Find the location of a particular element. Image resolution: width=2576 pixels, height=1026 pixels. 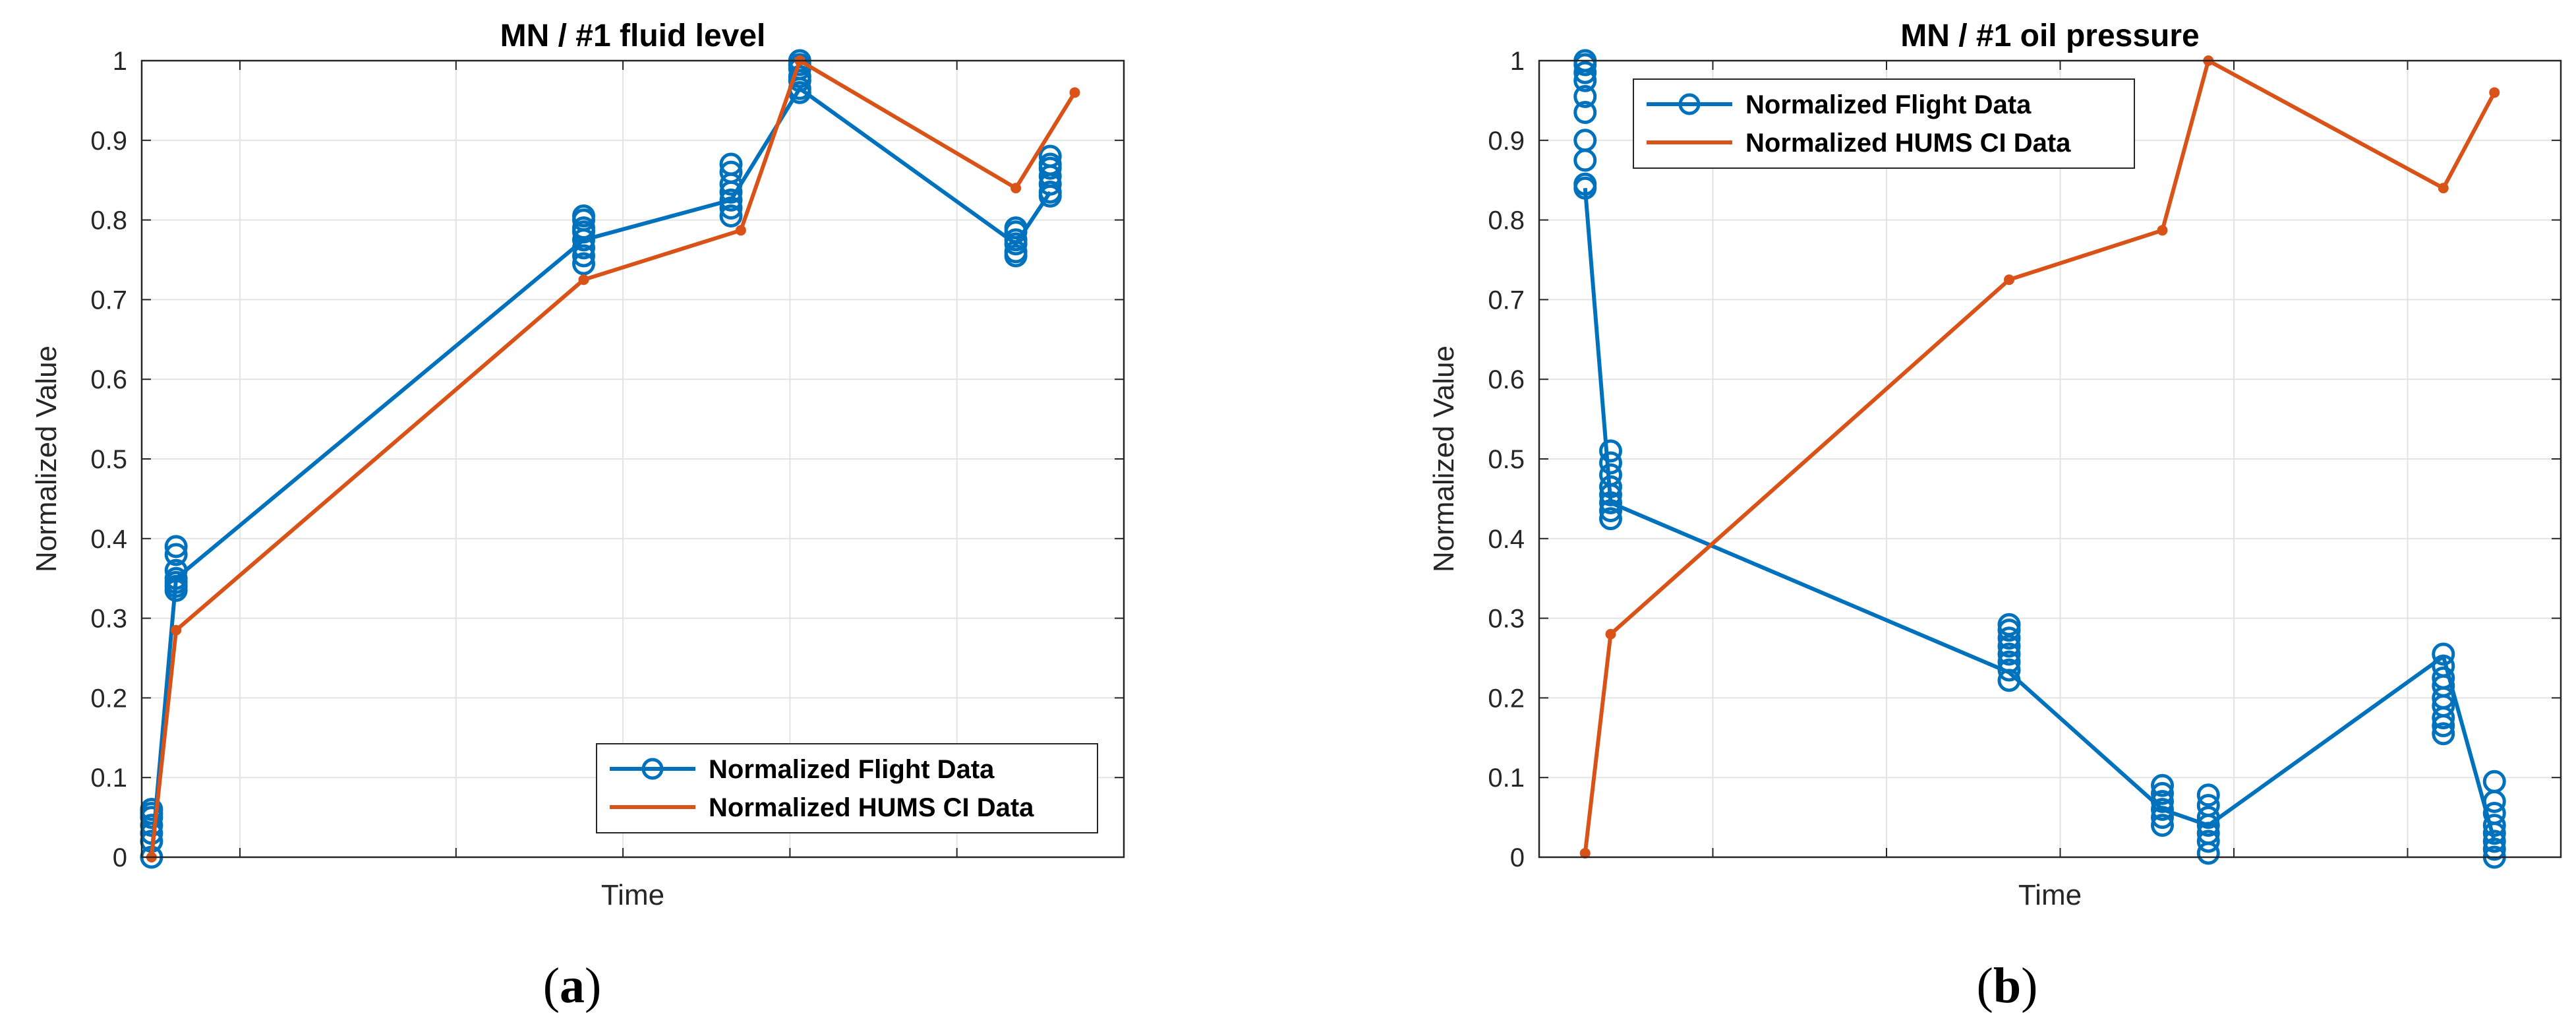

panel-label-letter: b is located at coordinates (2007, 985).